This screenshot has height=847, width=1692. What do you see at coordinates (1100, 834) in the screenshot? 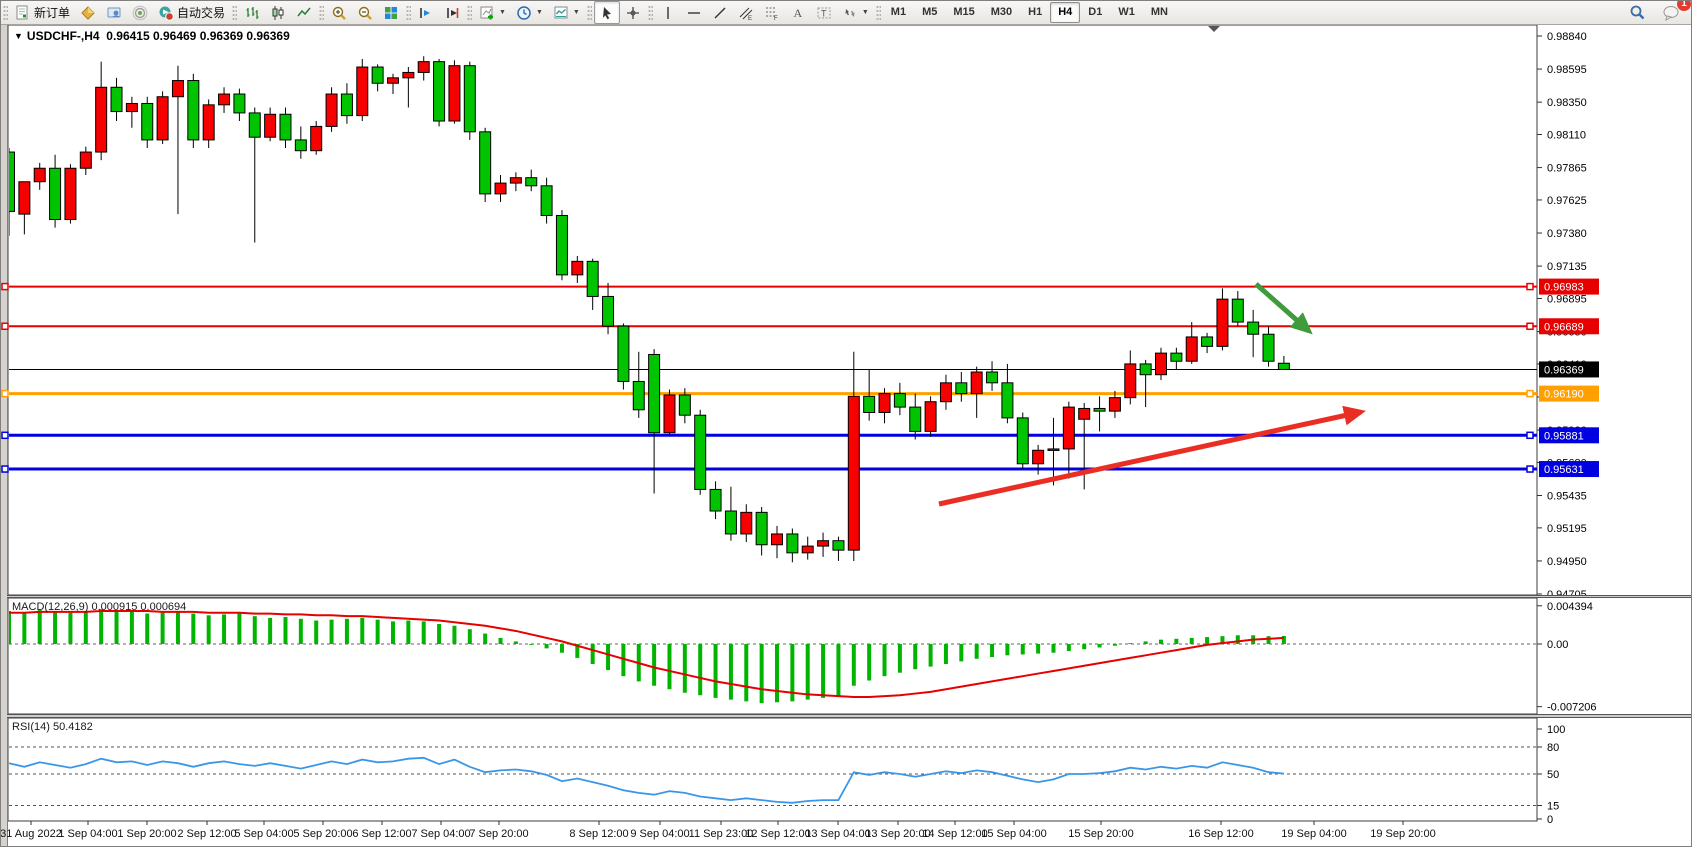
I see `svg-text: 15 Sep 20:00` at bounding box center [1100, 834].